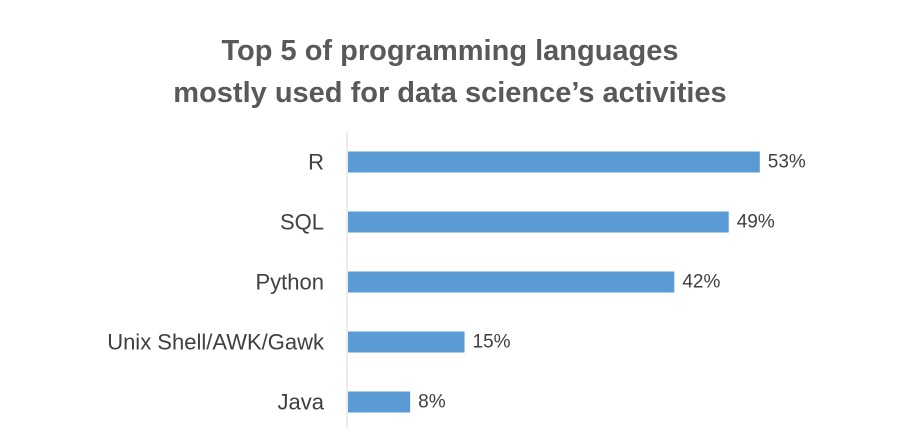 This screenshot has width=900, height=445. What do you see at coordinates (554, 162) in the screenshot?
I see `bar-r` at bounding box center [554, 162].